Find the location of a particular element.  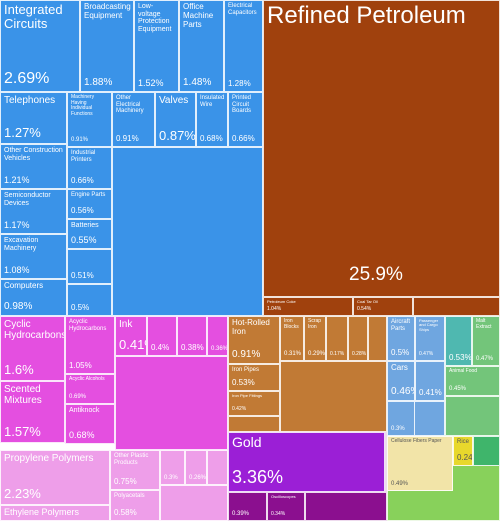

tile-label: Ethylene Polymers is located at coordinates (42, 512).